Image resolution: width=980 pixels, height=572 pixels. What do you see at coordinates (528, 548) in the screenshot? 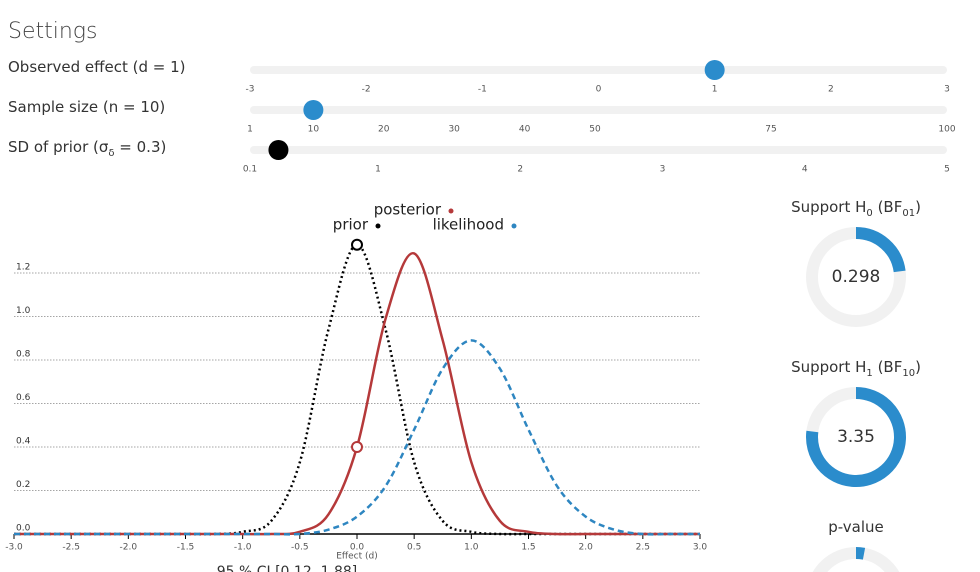
I see `x-tick-label: 1.5` at bounding box center [528, 548].